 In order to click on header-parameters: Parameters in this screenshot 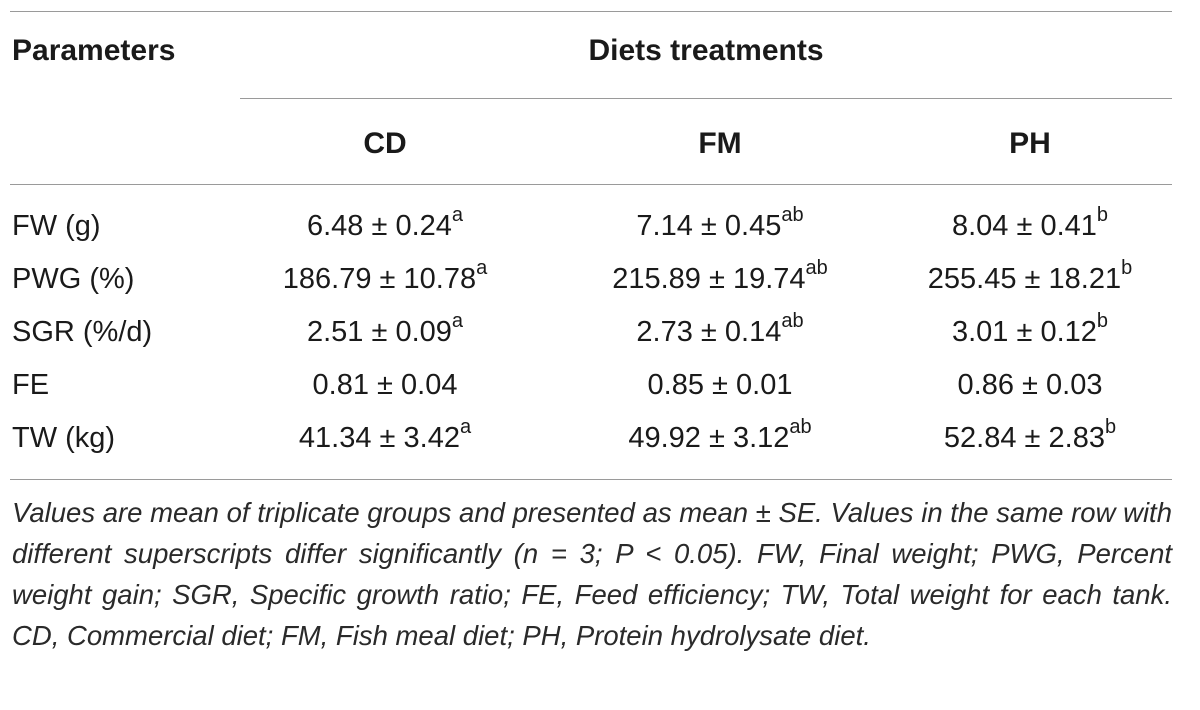, I will do `click(94, 50)`.